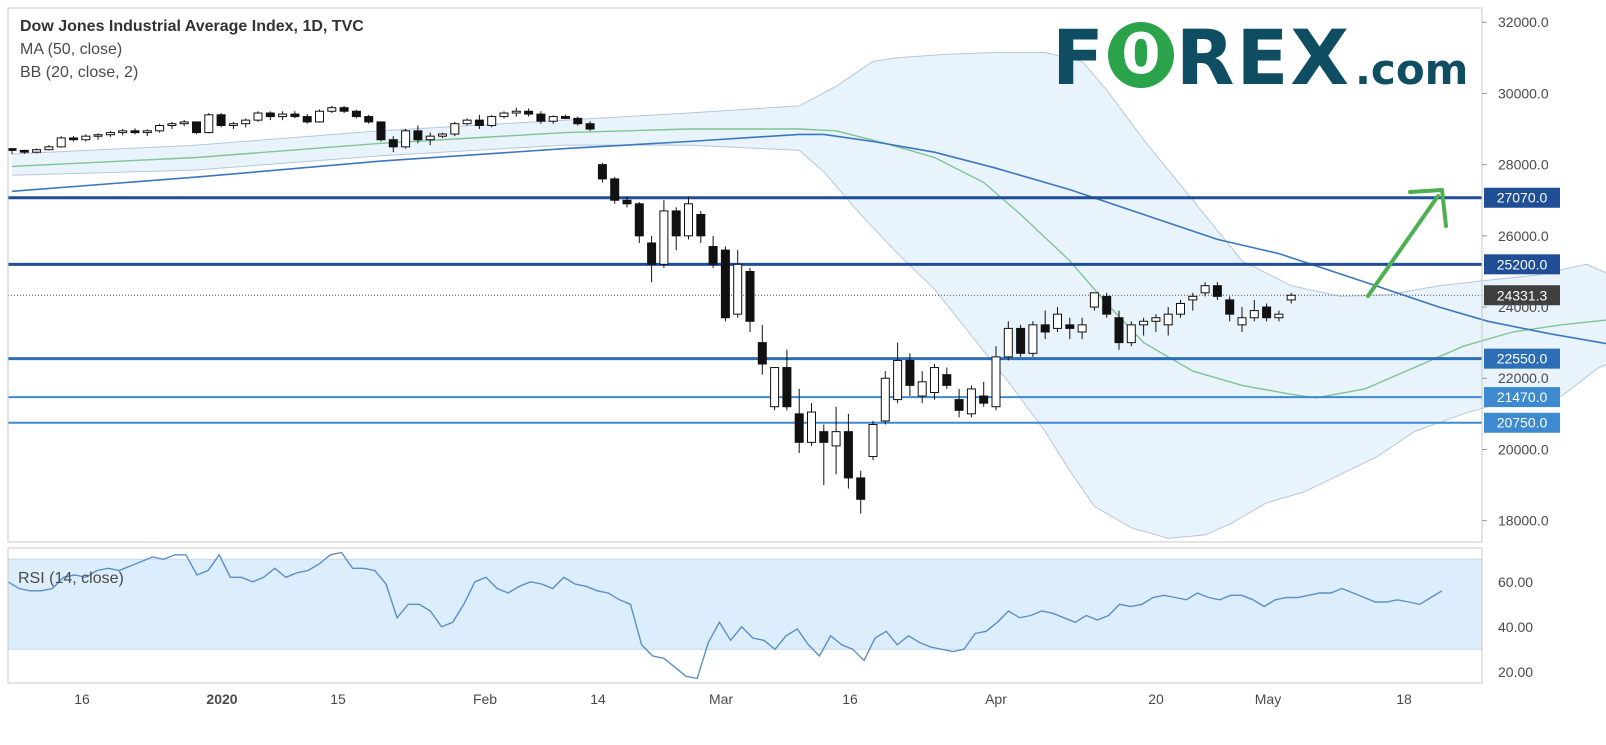  What do you see at coordinates (1404, 699) in the screenshot?
I see `time-tick-label: 18` at bounding box center [1404, 699].